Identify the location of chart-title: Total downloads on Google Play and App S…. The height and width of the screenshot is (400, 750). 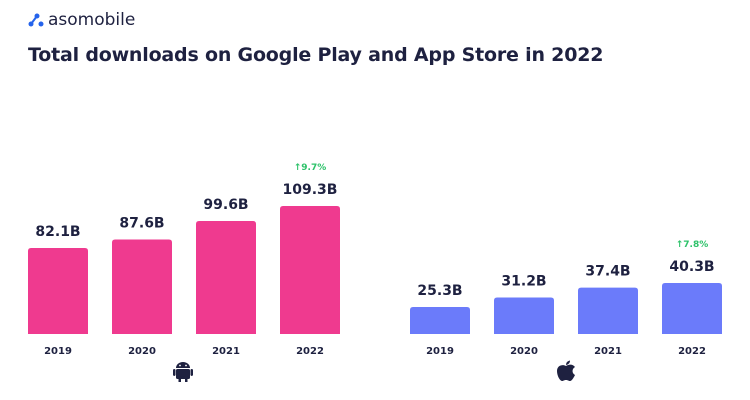
(316, 55).